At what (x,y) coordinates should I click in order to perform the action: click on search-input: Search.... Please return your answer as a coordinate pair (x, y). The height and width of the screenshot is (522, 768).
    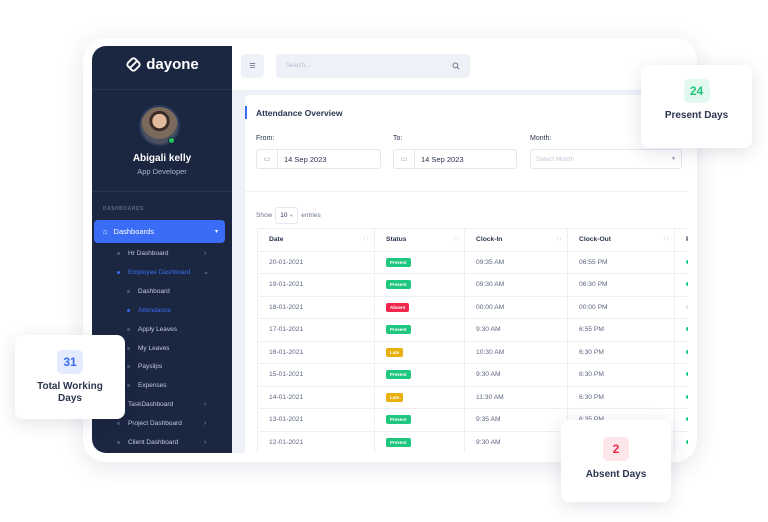
    Looking at the image, I should click on (373, 66).